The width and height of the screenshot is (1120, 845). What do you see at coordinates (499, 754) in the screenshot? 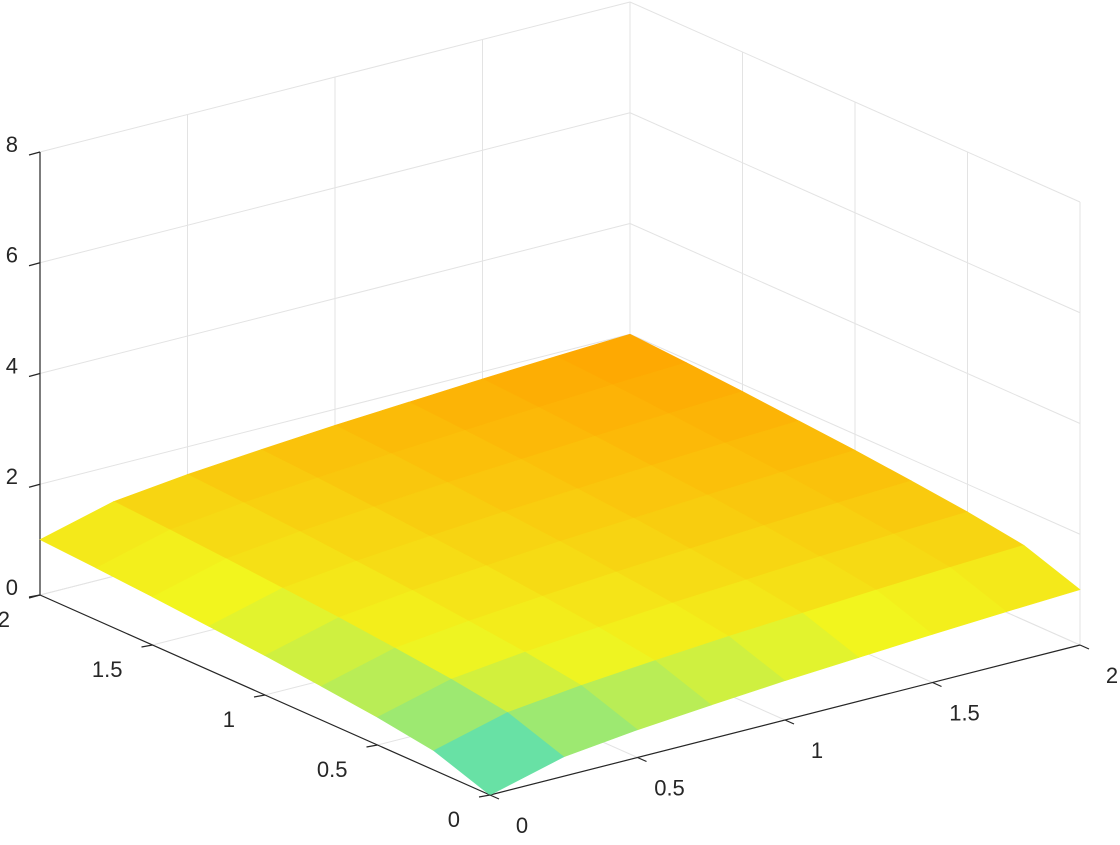
I see `surface-patch` at bounding box center [499, 754].